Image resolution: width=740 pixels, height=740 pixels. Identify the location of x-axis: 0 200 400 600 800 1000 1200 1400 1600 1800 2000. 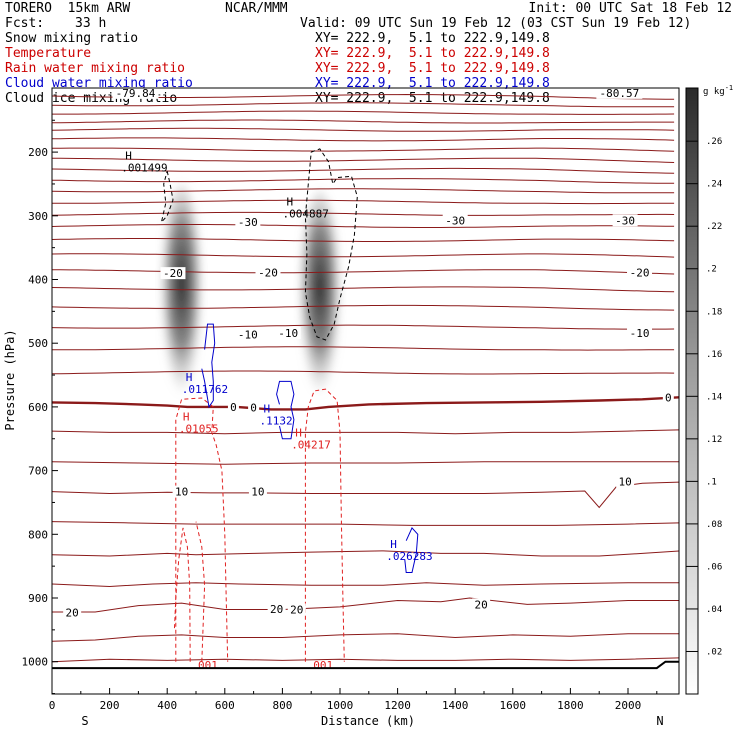
(353, 700).